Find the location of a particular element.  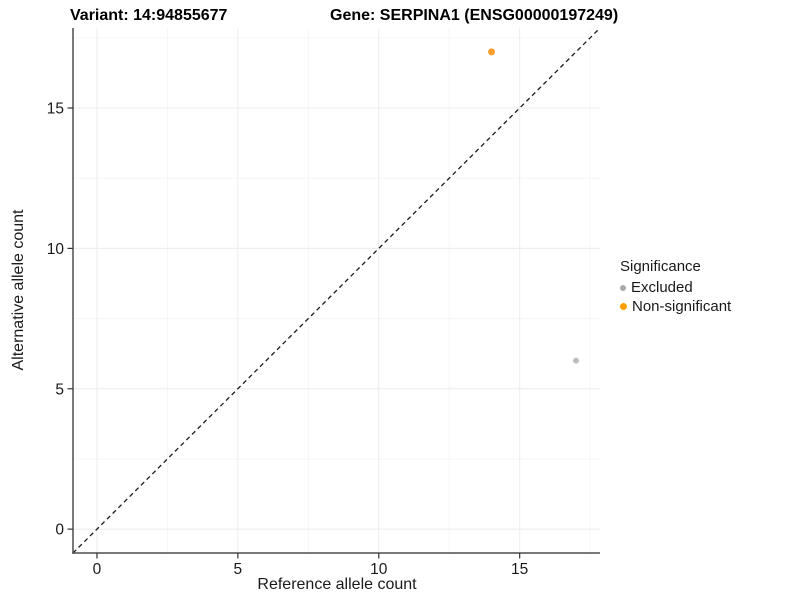

x-axis-tick-label: 0 is located at coordinates (97, 569).